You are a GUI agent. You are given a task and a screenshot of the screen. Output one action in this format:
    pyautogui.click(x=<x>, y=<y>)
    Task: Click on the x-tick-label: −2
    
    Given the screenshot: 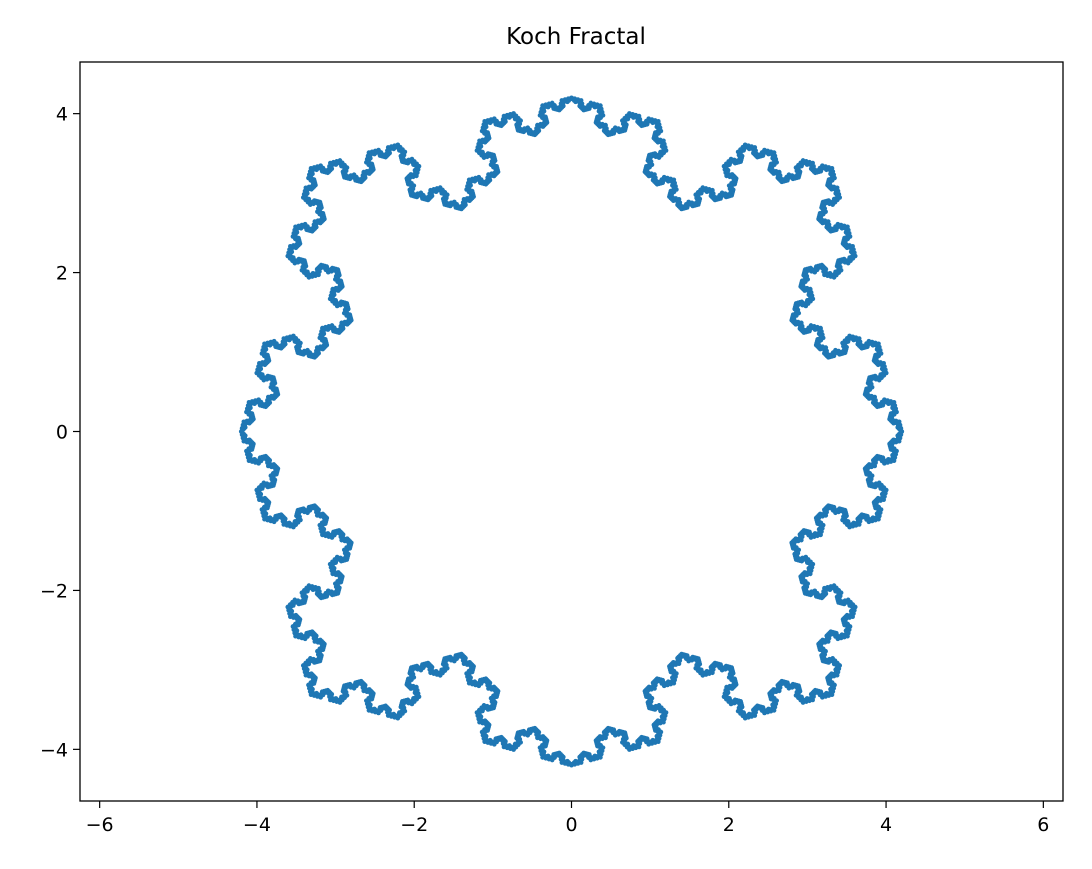 What is the action you would take?
    pyautogui.click(x=414, y=825)
    